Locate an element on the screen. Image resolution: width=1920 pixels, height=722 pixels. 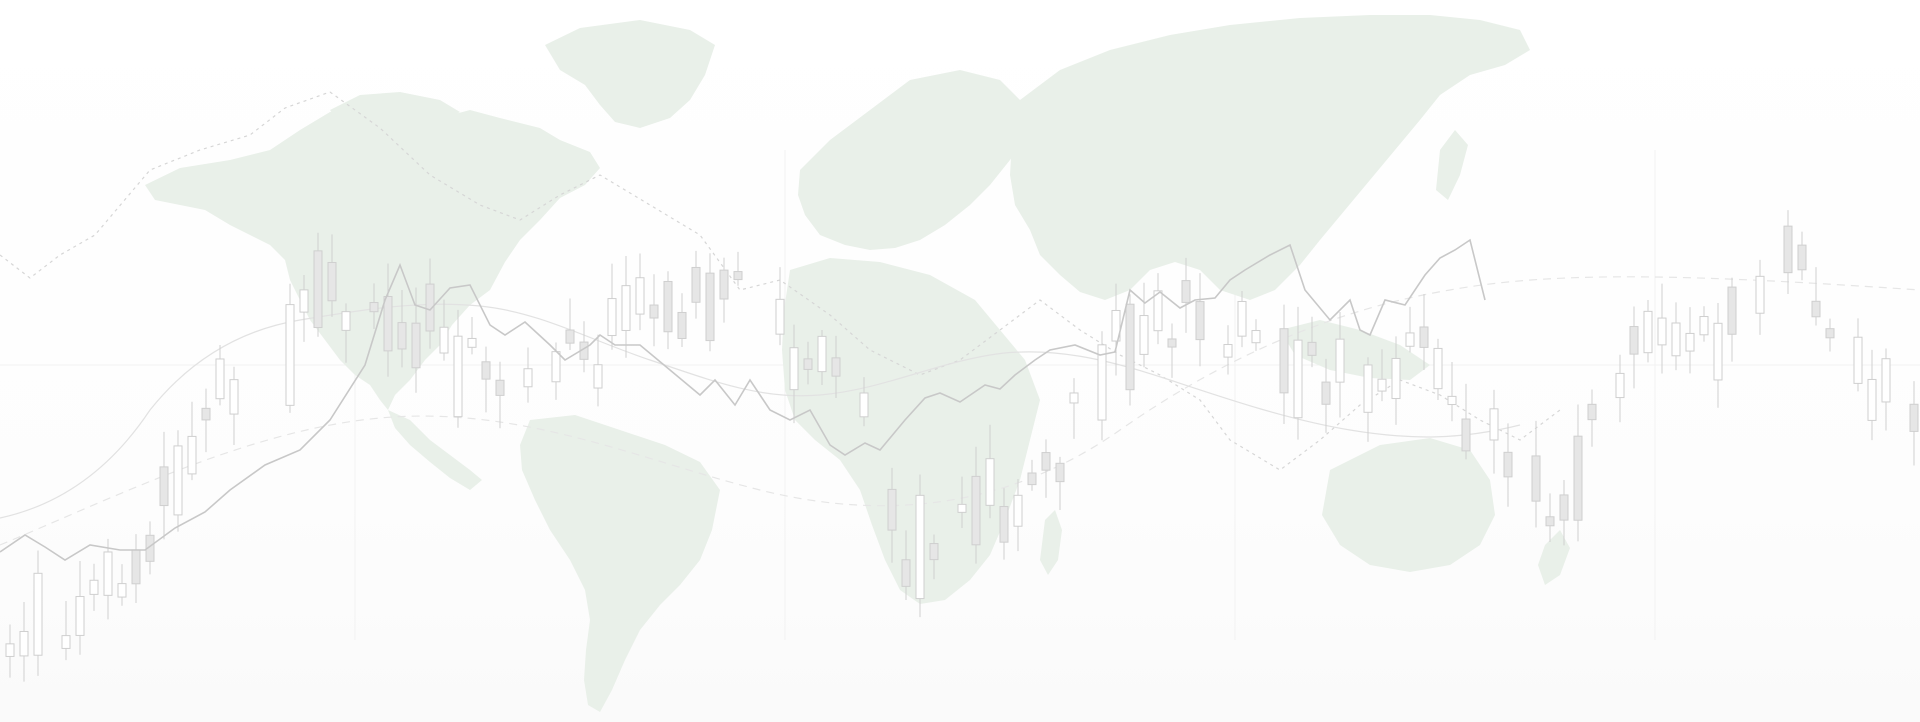
japan-shape is located at coordinates (1452, 165).